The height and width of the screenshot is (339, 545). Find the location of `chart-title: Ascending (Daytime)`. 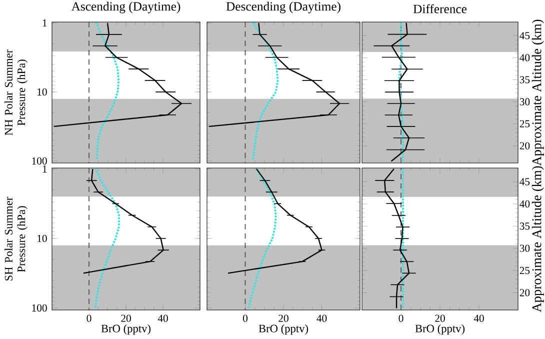

chart-title: Ascending (Daytime) is located at coordinates (125, 8).